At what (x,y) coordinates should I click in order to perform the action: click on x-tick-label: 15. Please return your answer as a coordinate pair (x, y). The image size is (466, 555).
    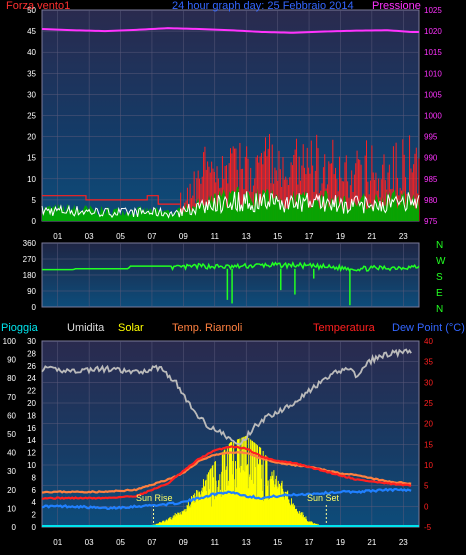
    Looking at the image, I should click on (277, 236).